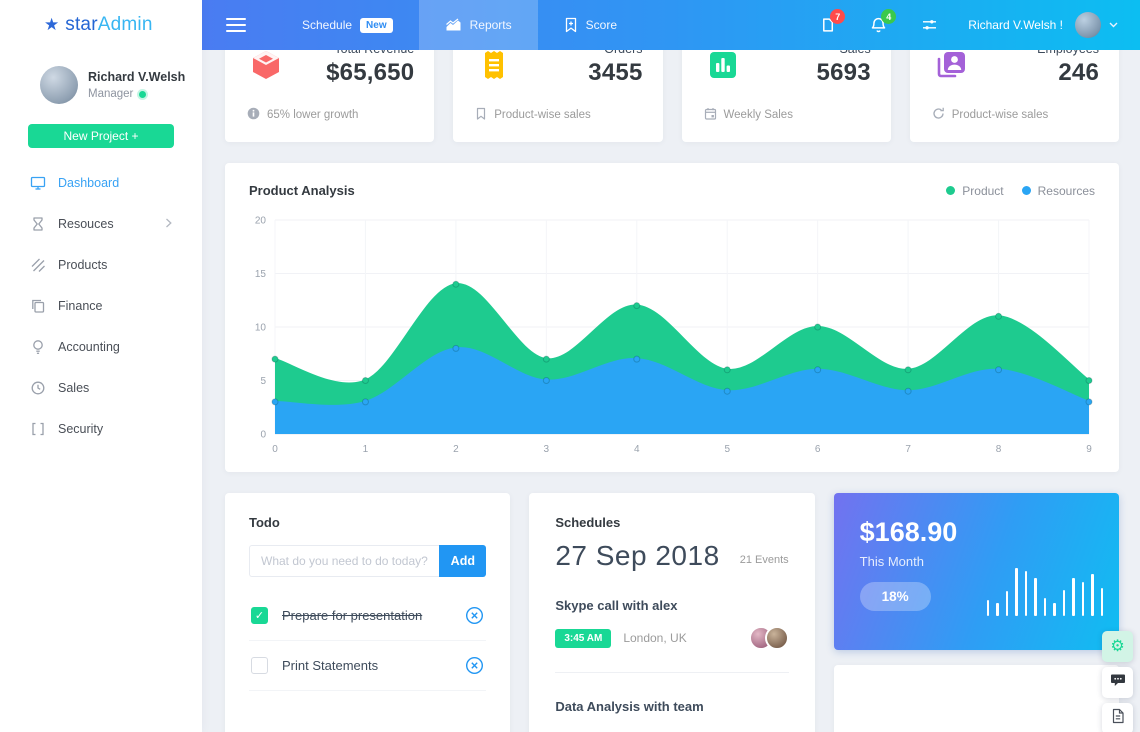 This screenshot has width=1140, height=732. What do you see at coordinates (478, 25) in the screenshot?
I see `tab-reports: Reports` at bounding box center [478, 25].